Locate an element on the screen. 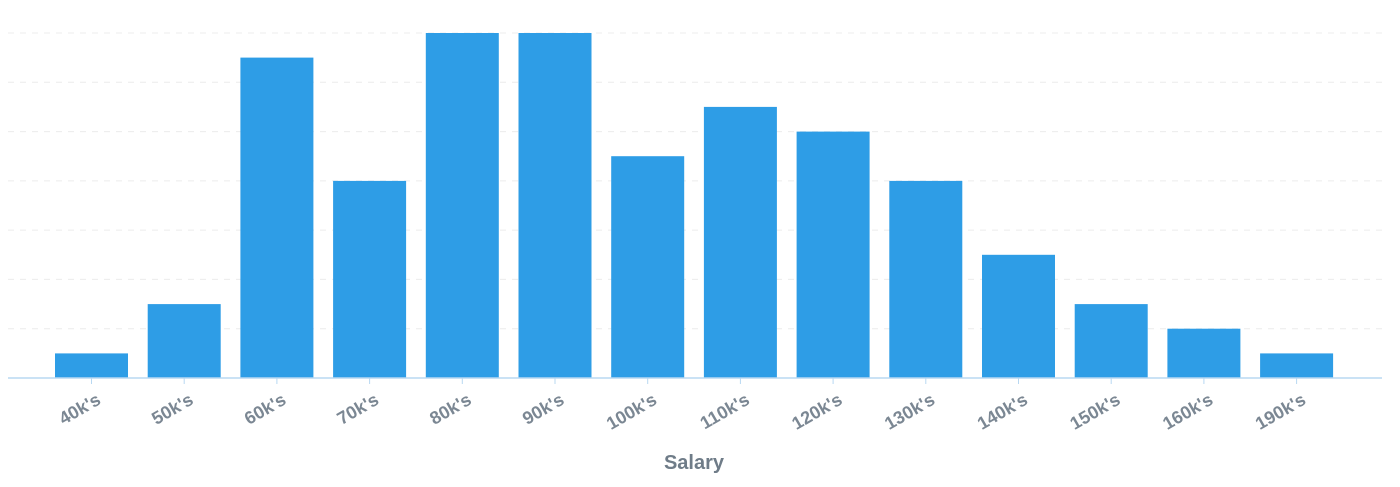  bar-120ks is located at coordinates (833, 254).